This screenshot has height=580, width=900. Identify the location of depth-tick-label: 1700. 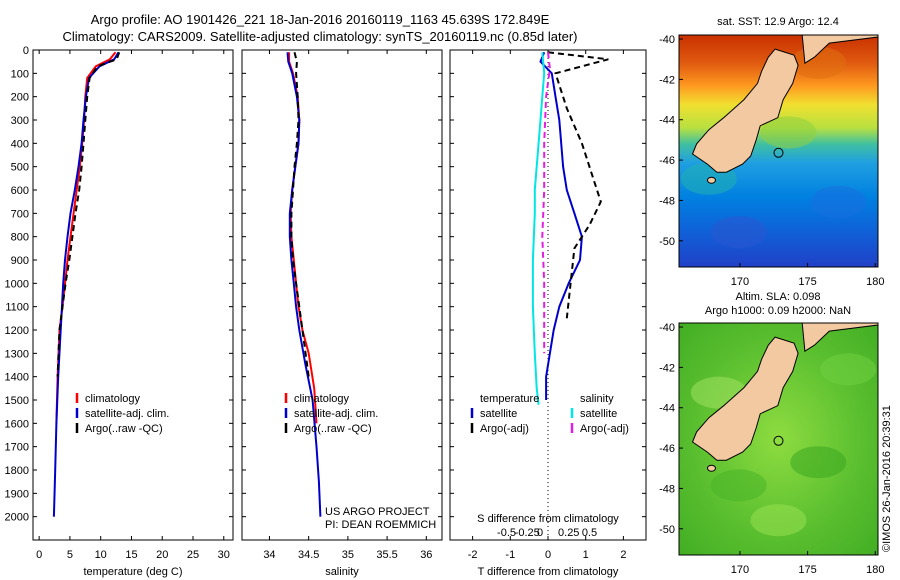
(17, 448).